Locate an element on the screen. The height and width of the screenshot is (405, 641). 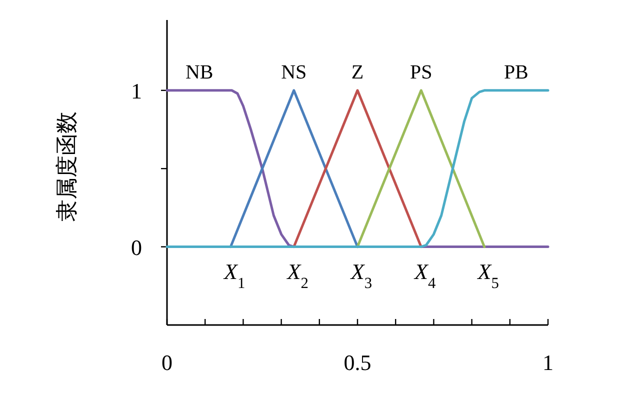
x-tick-label: 0 is located at coordinates (167, 362).